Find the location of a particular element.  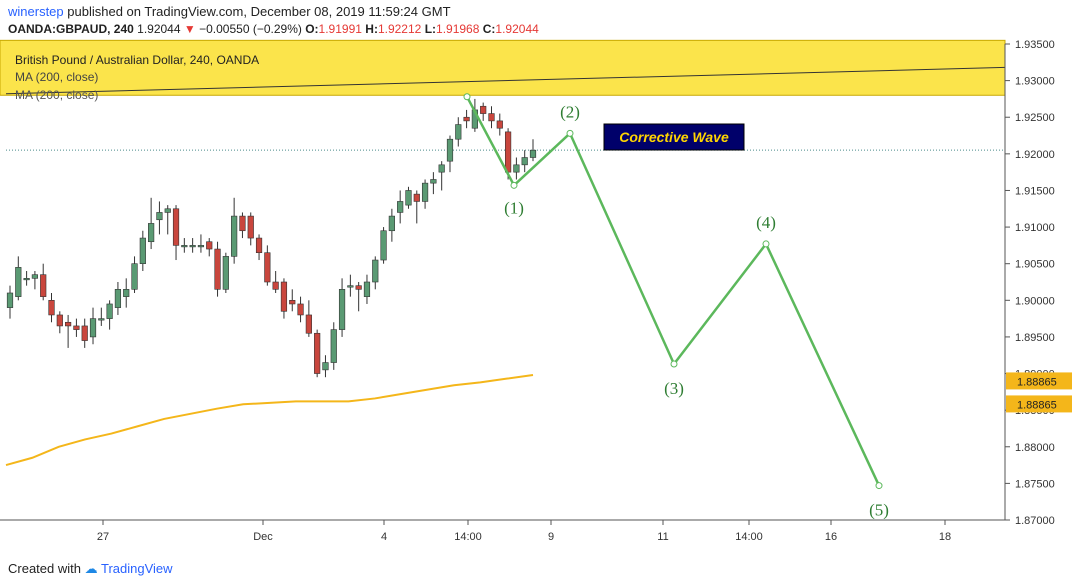

last-price: 1.92044 is located at coordinates (159, 29).